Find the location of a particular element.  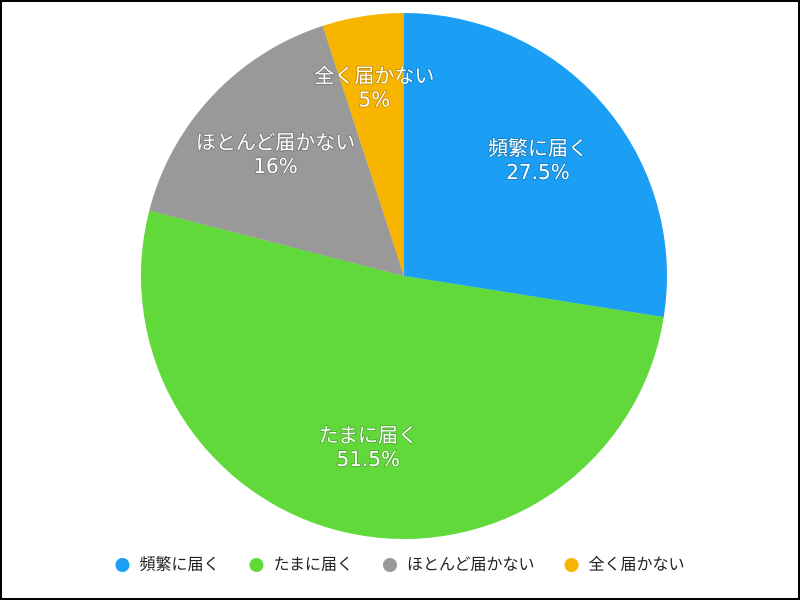

legend-text: 頻繁に届く is located at coordinates (179, 564).